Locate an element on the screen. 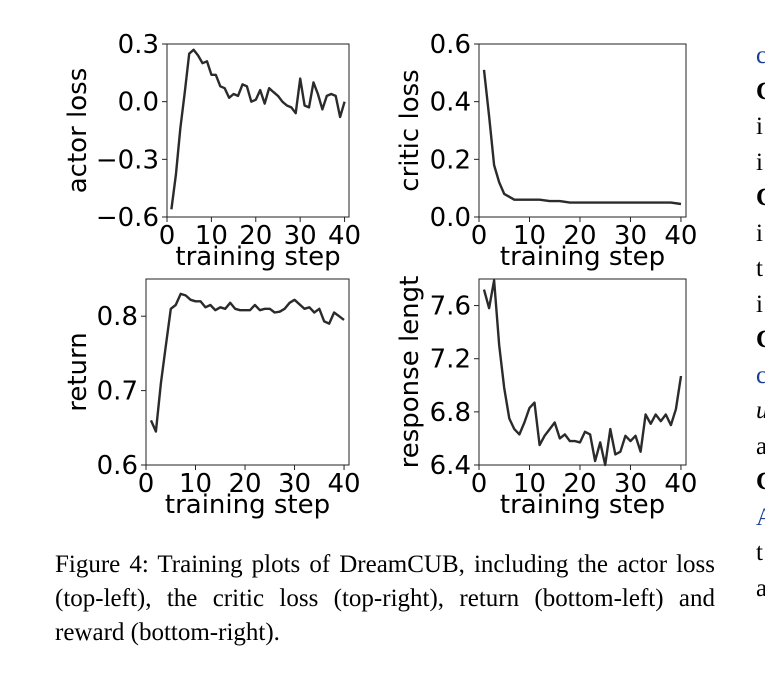 The width and height of the screenshot is (765, 687). actor-xtick-label: 30 is located at coordinates (300, 236).